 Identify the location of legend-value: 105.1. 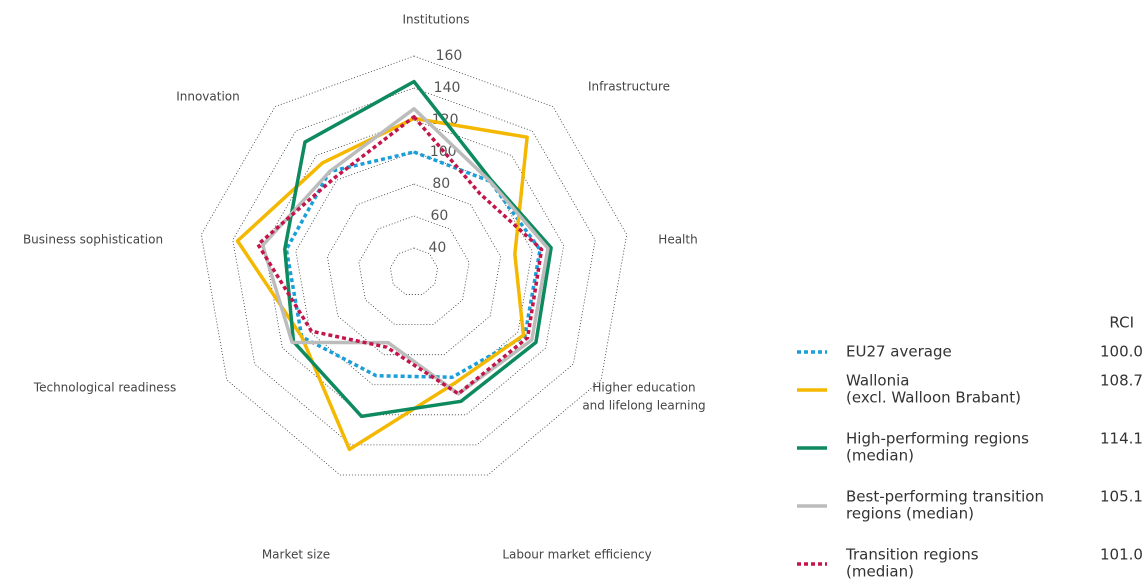
(1121, 497).